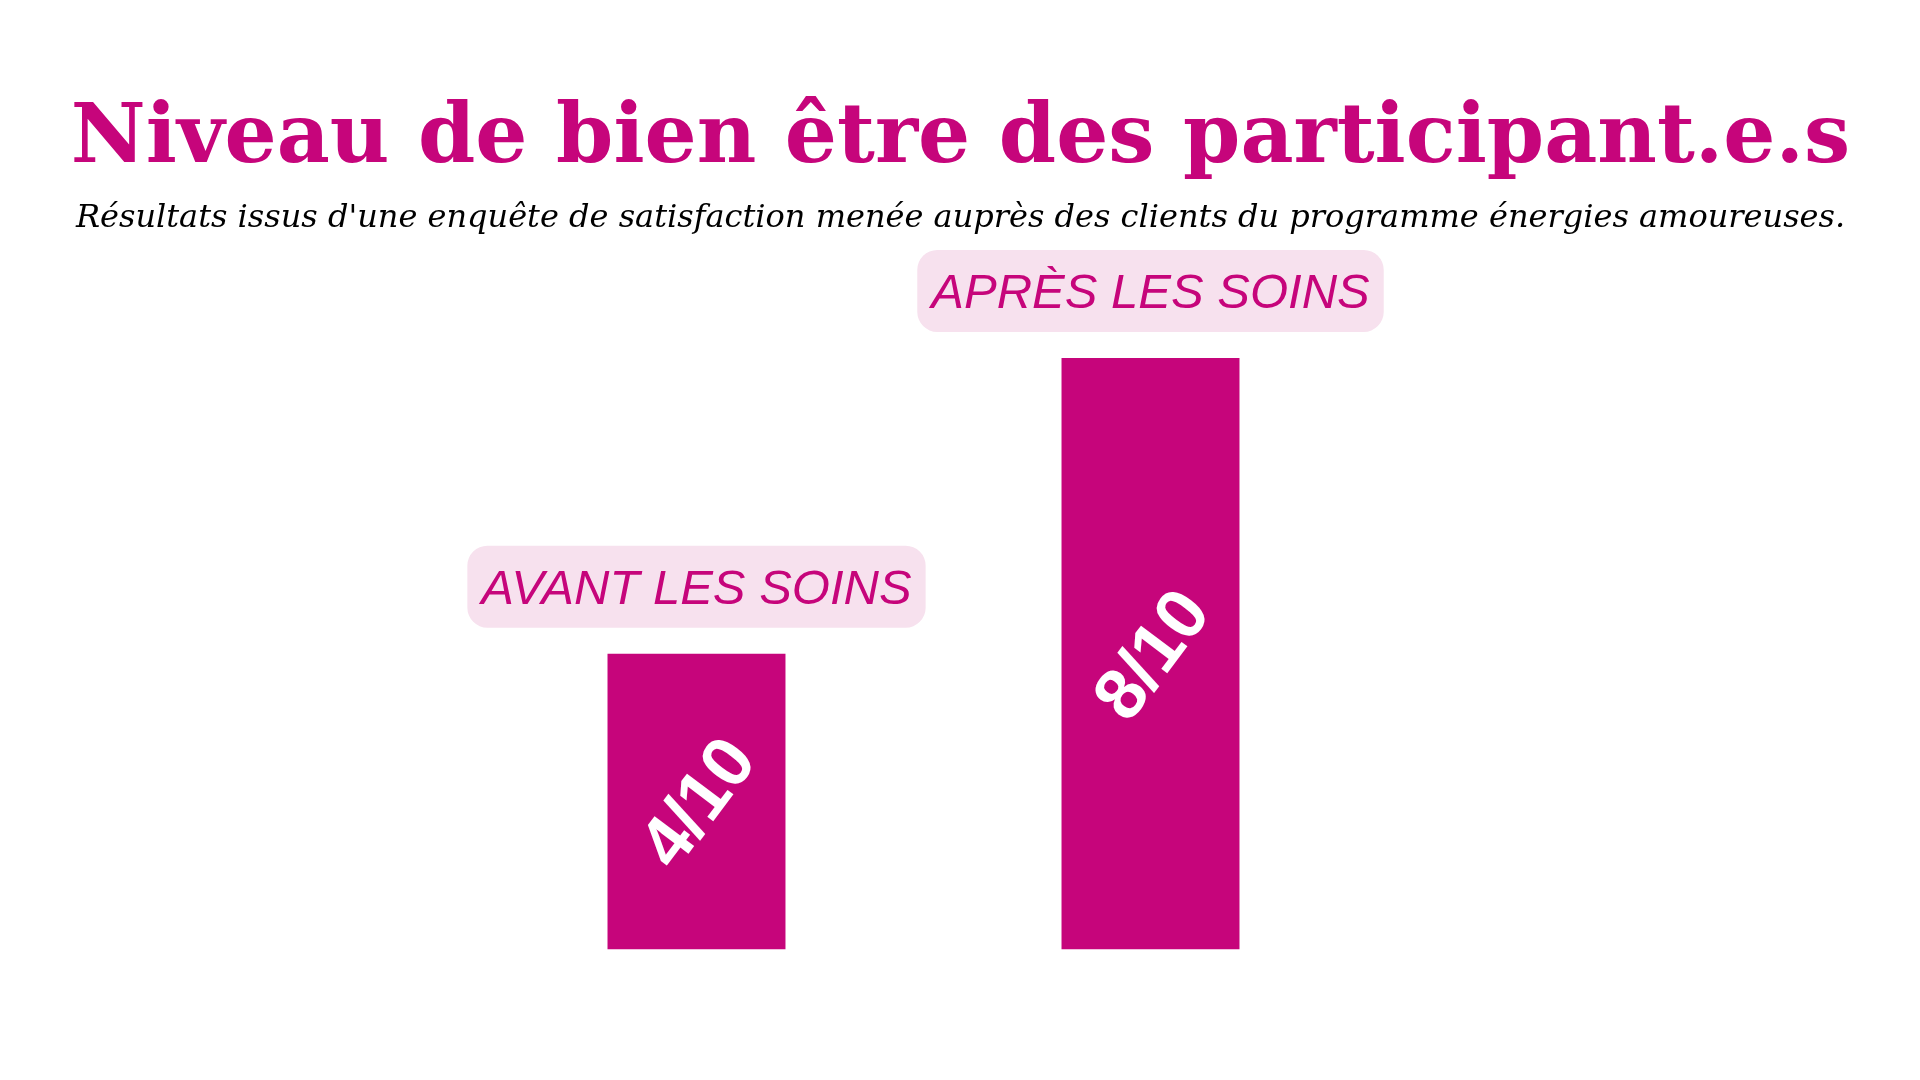 The width and height of the screenshot is (1920, 1080). I want to click on chart-title: Niveau de bien être des participant.e.s, so click(960, 132).